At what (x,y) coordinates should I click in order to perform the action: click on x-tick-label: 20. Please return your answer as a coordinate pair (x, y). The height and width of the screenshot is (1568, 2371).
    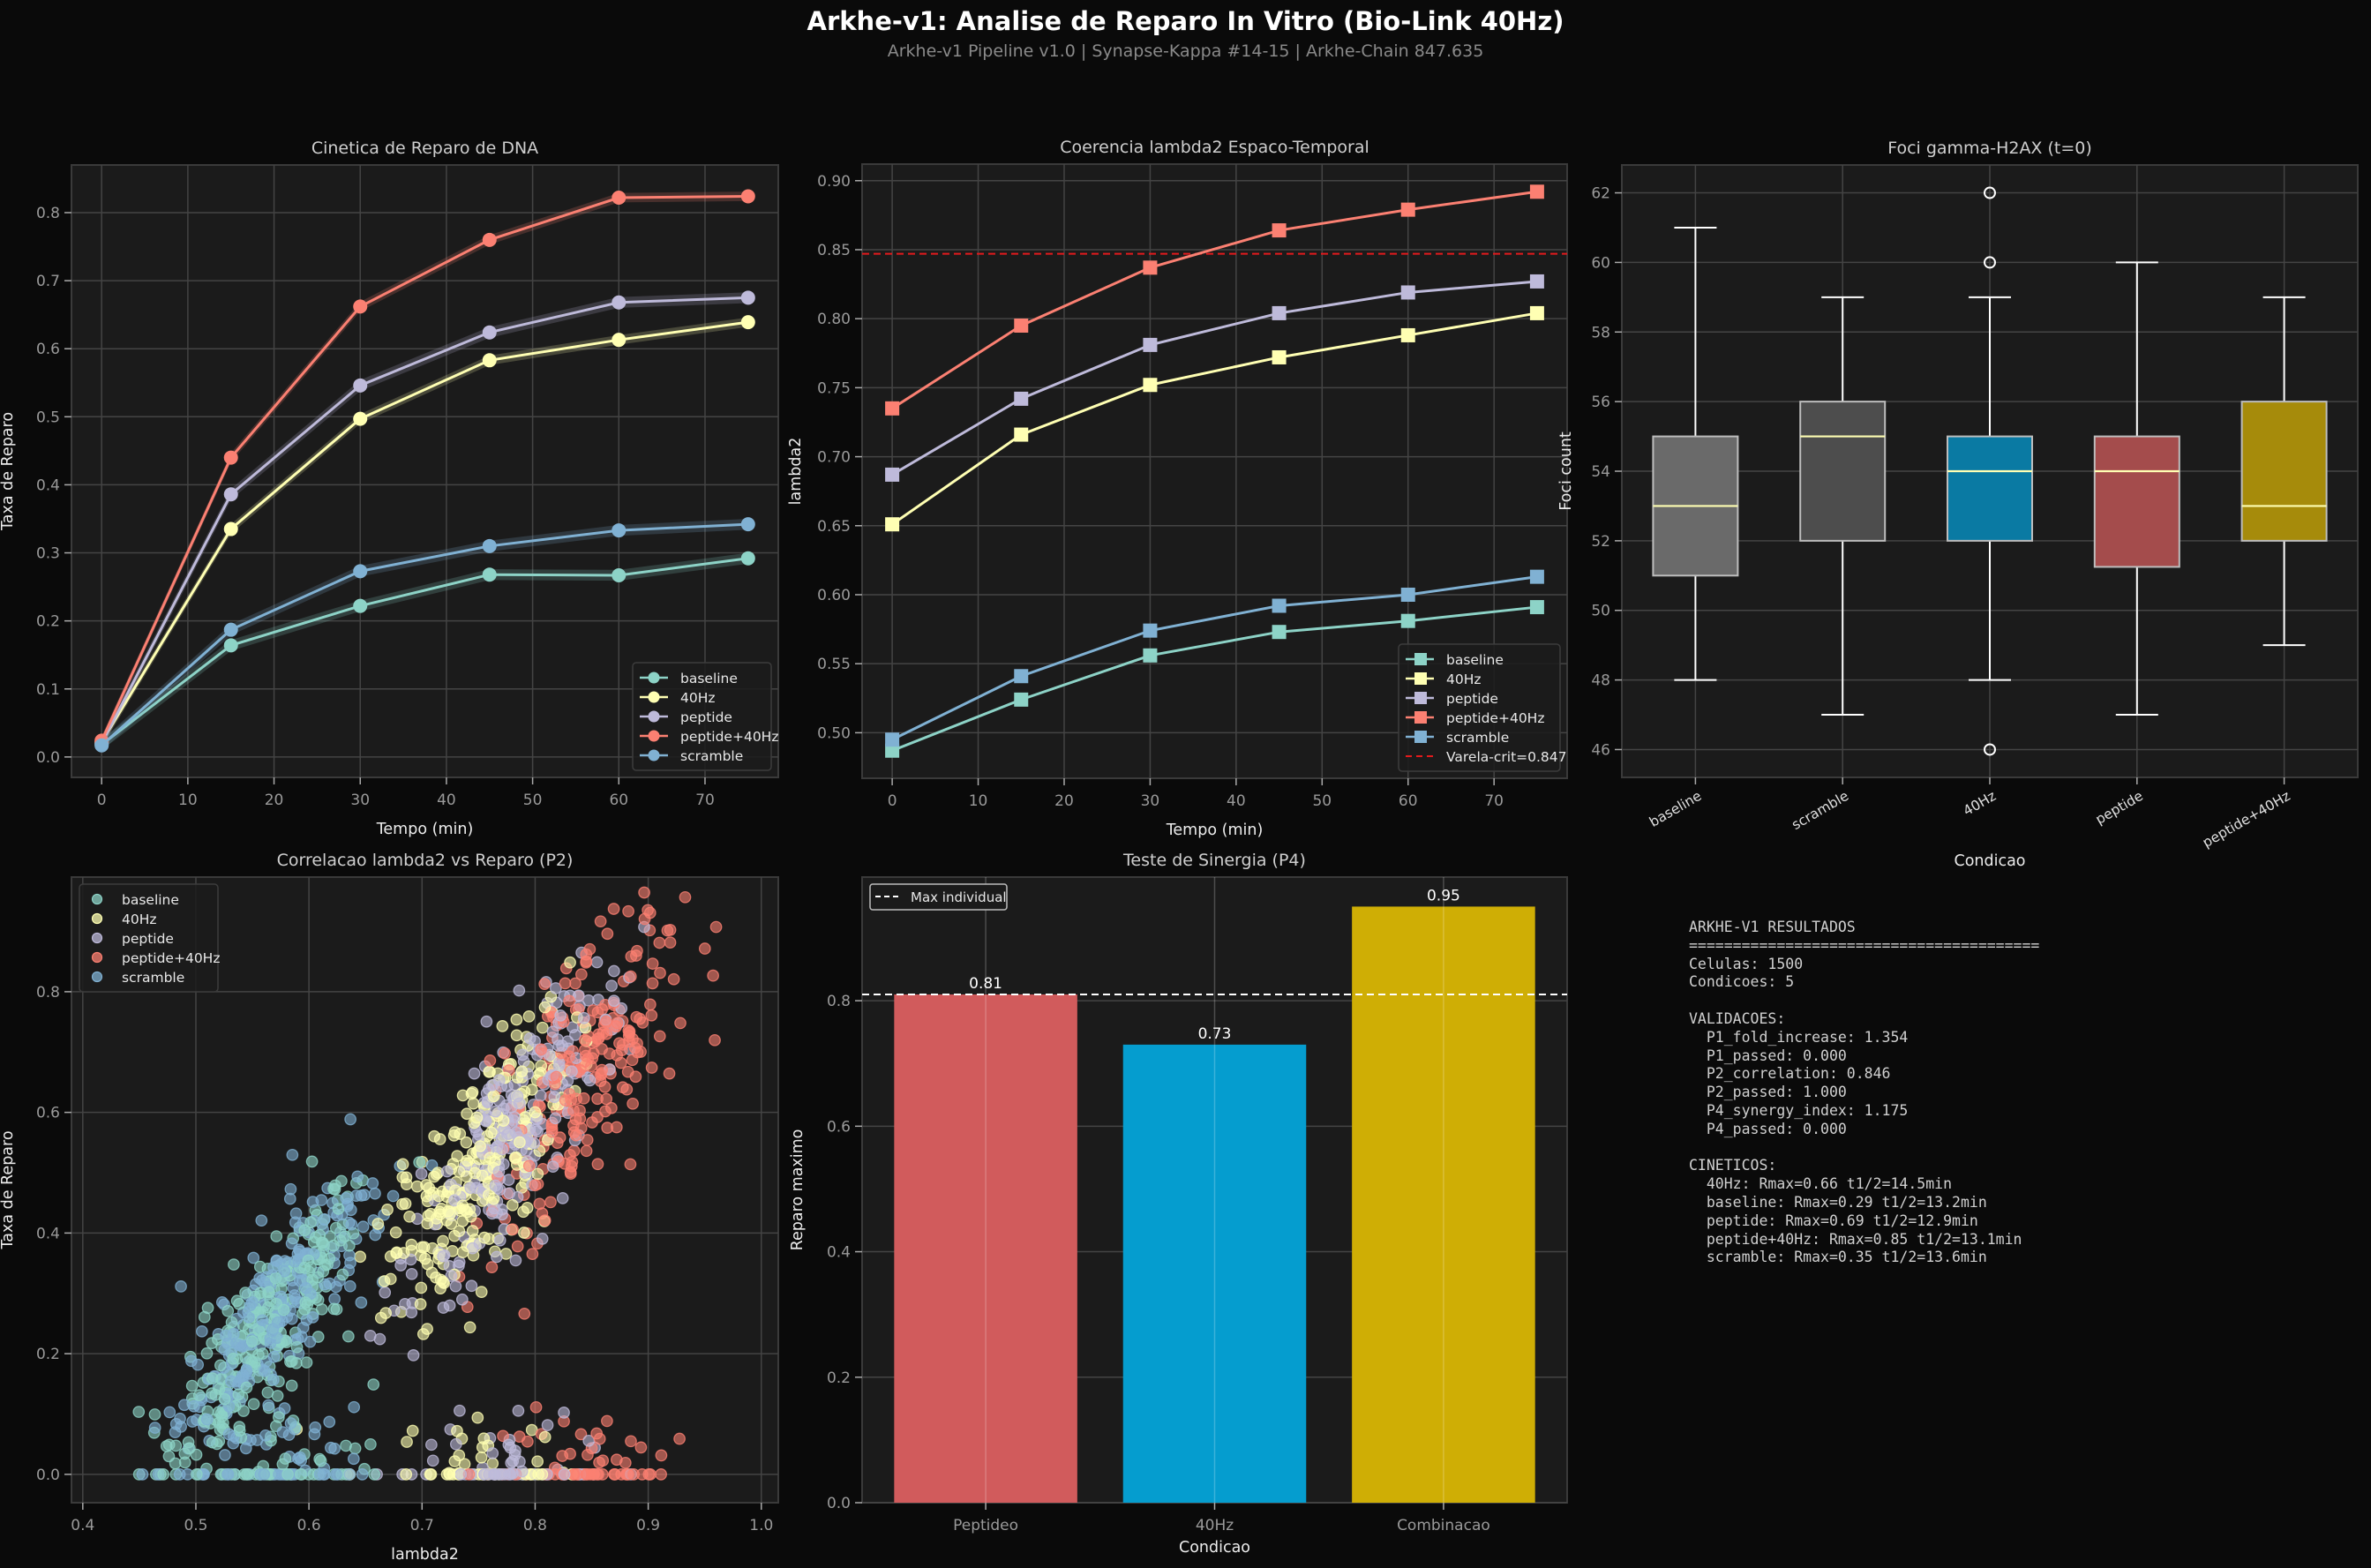
    Looking at the image, I should click on (275, 800).